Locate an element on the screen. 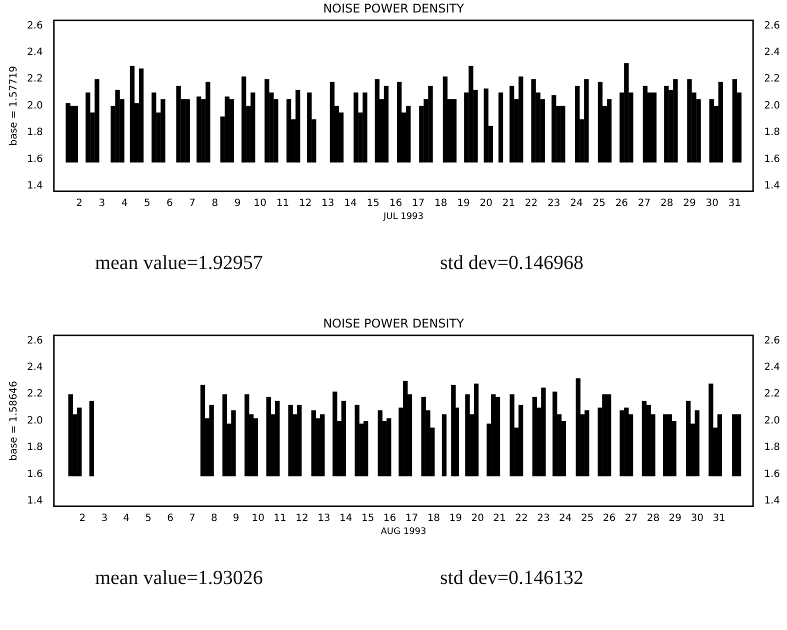 The image size is (787, 630). x-tick-label: 26 is located at coordinates (609, 518).